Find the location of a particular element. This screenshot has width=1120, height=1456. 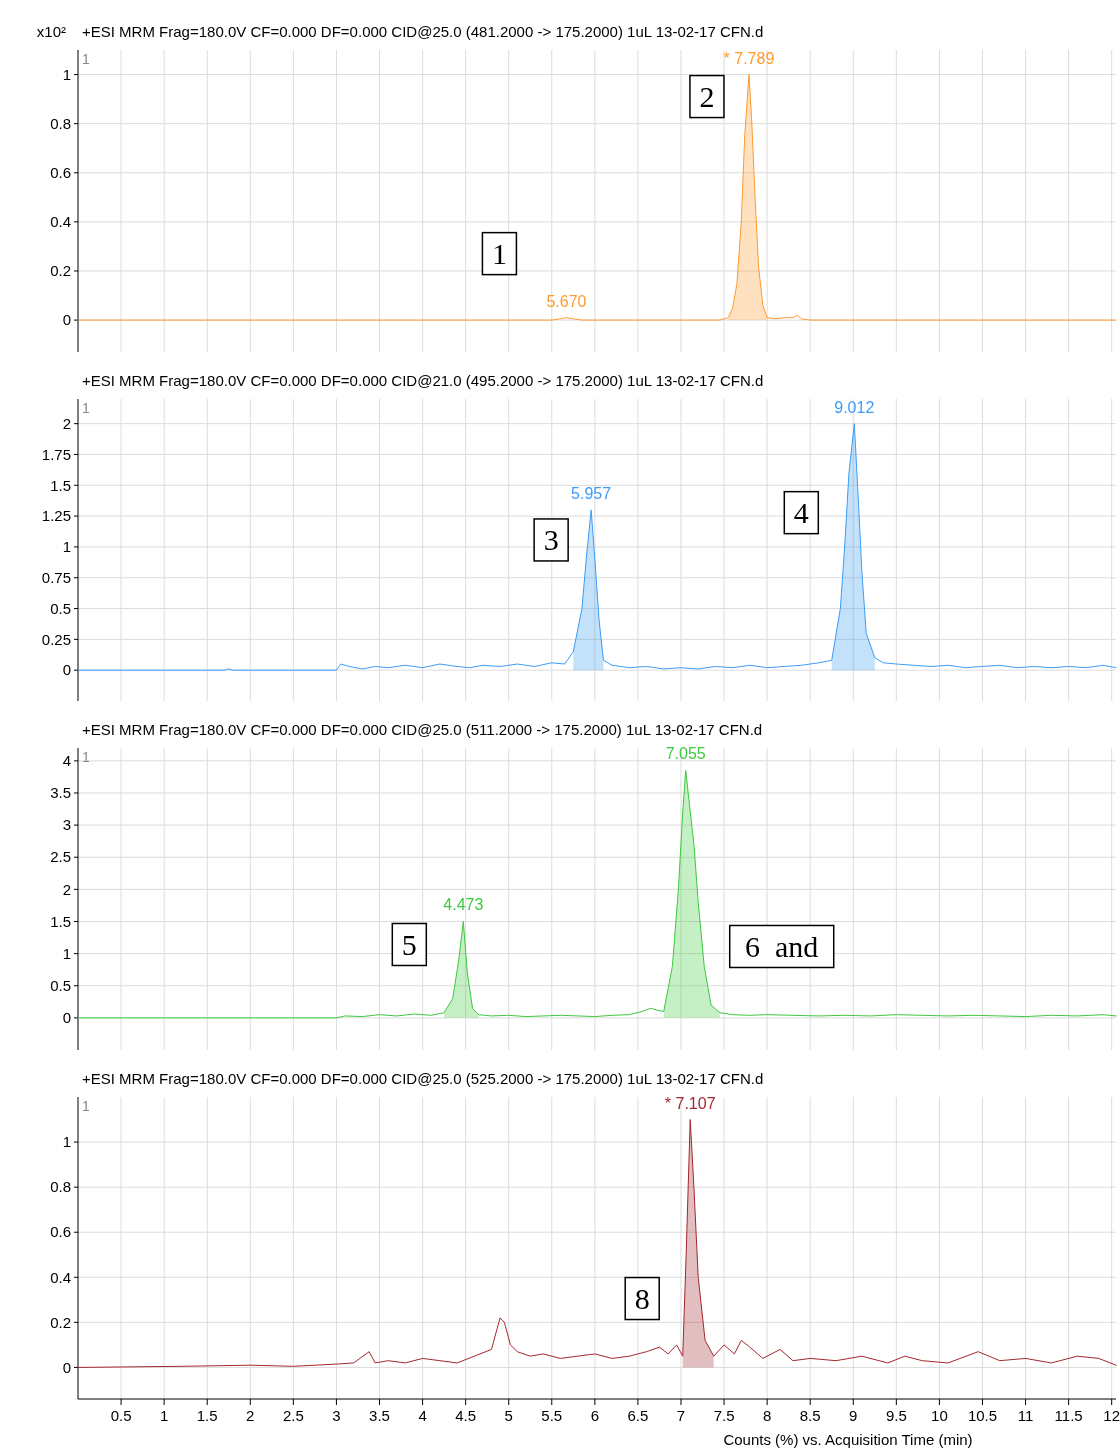

y-tick-label: 2.5 is located at coordinates (60, 857).